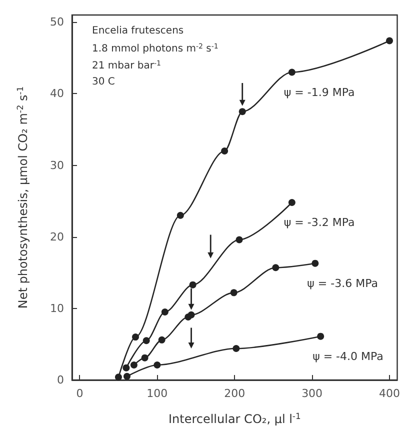 This screenshot has height=433, width=403. I want to click on y-tick-label: 10, so click(57, 308).